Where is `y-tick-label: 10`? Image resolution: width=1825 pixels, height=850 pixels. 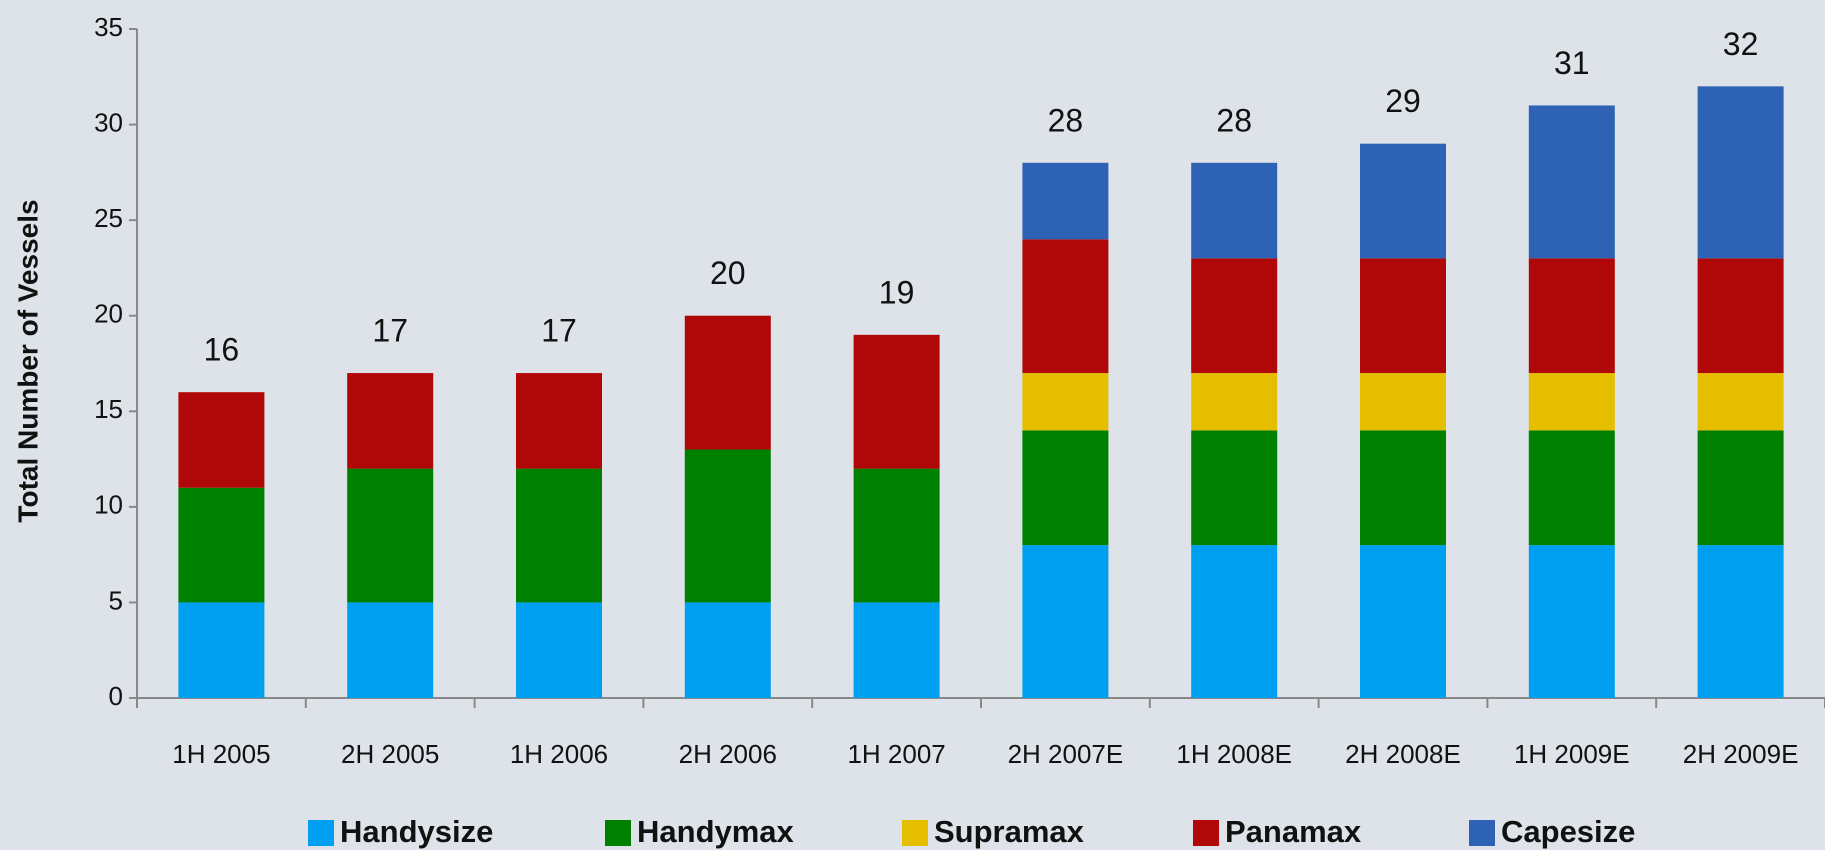 y-tick-label: 10 is located at coordinates (108, 505).